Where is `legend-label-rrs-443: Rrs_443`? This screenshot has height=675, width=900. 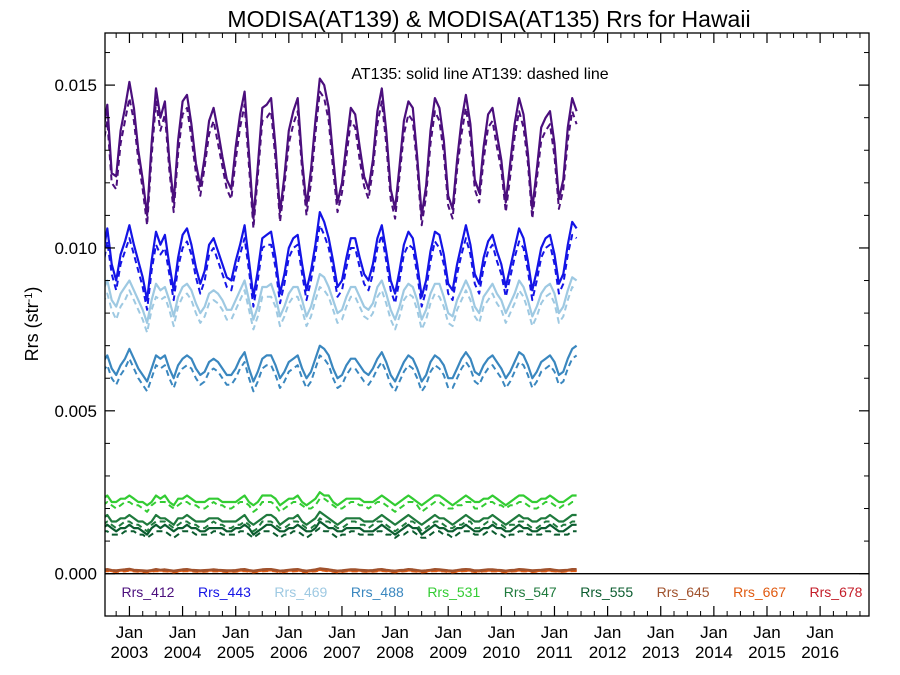
legend-label-rrs-443: Rrs_443 is located at coordinates (224, 592).